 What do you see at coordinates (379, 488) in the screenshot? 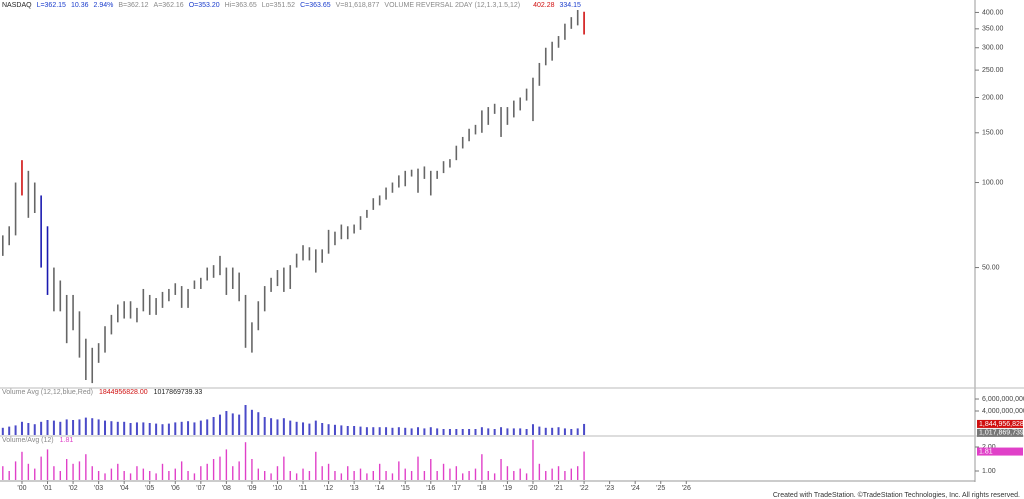
I see `x-tick-label: '14` at bounding box center [379, 488].